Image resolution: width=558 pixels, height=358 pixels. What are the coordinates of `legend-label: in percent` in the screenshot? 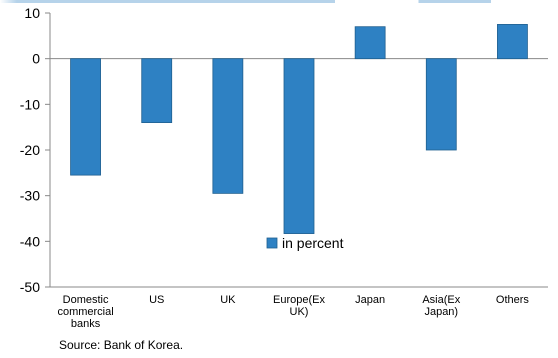 It's located at (313, 243).